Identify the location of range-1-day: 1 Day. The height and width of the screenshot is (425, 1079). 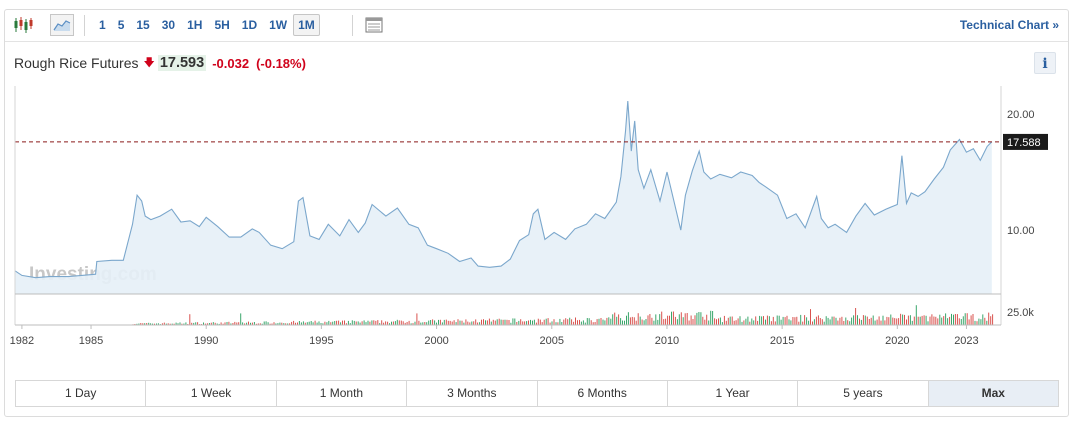
(81, 393).